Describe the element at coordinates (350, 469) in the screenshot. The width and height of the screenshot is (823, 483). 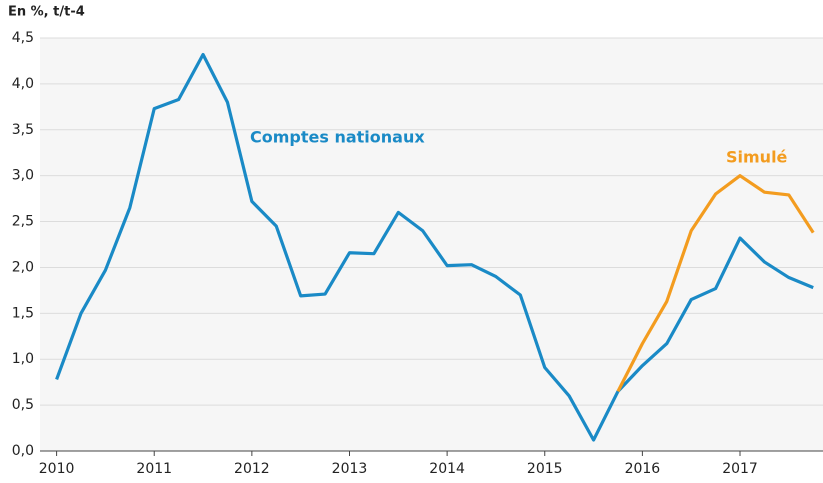
I see `x-tick-label: 2013` at that location.